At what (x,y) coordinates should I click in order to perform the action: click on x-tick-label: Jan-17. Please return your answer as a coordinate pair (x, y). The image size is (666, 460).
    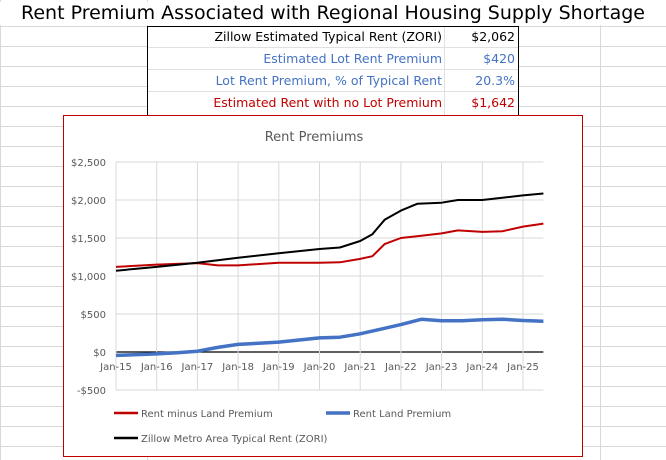
    Looking at the image, I should click on (197, 367).